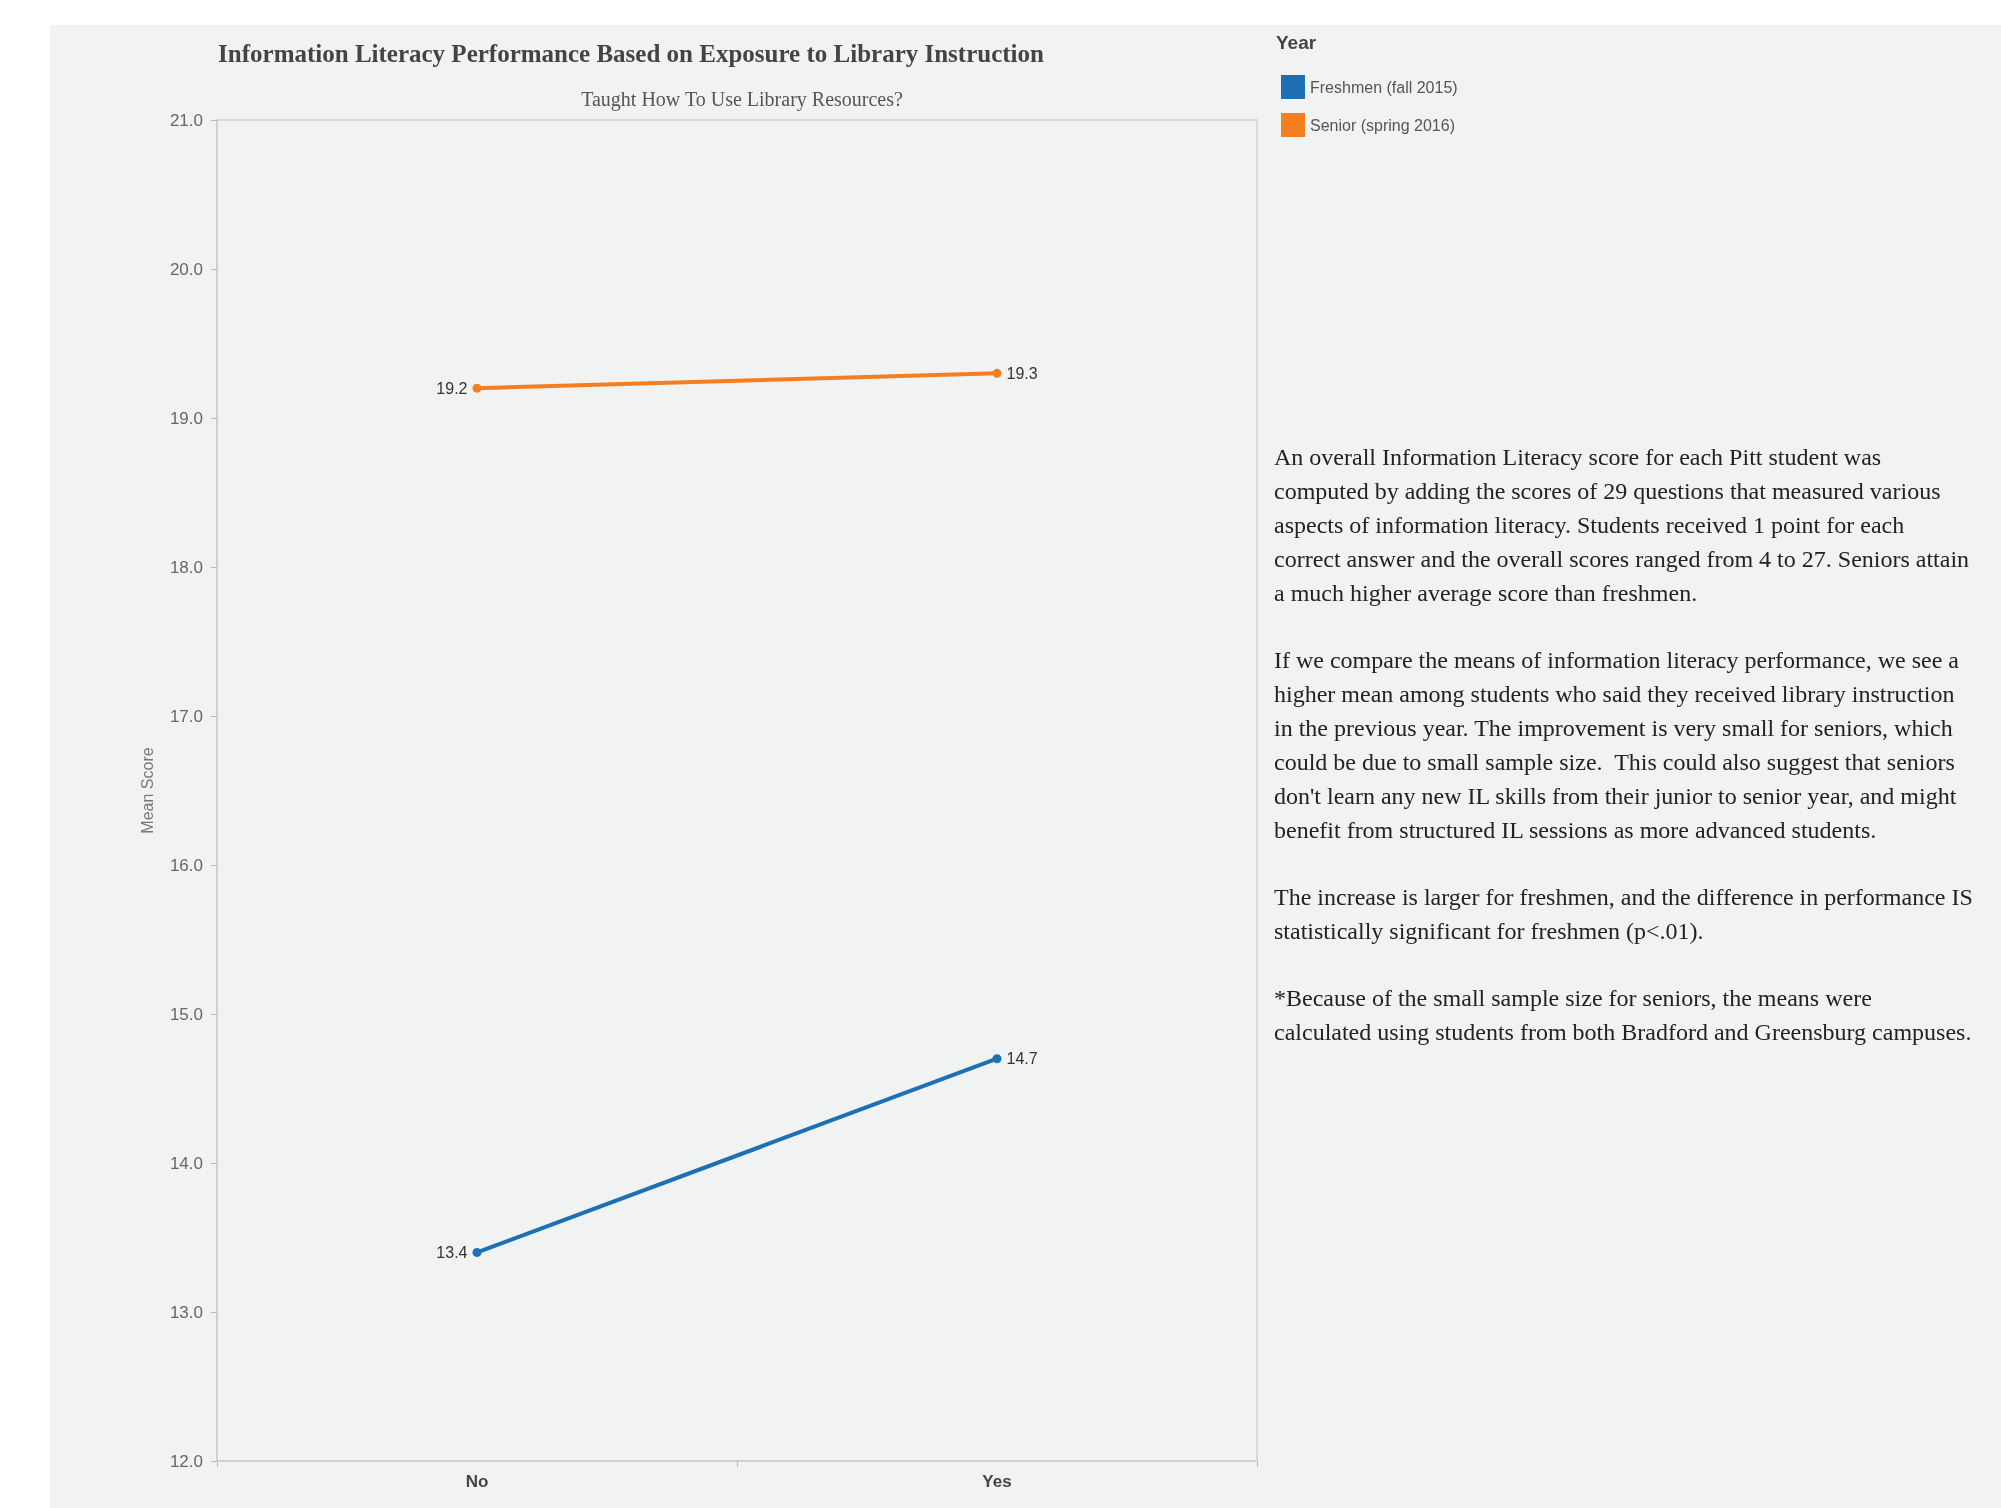 This screenshot has width=2001, height=1508. Describe the element at coordinates (186, 567) in the screenshot. I see `y-tick-label: 18.0` at that location.